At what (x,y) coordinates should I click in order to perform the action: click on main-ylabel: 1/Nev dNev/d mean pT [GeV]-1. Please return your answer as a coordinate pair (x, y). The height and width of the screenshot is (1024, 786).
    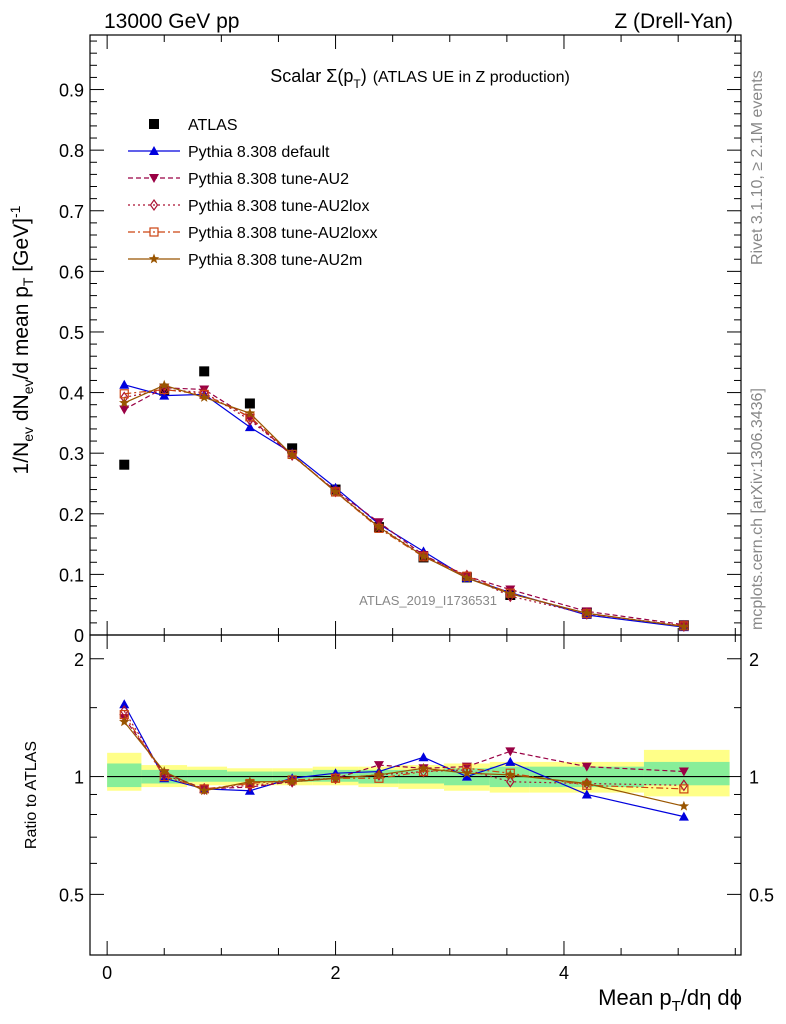
    Looking at the image, I should click on (21, 339).